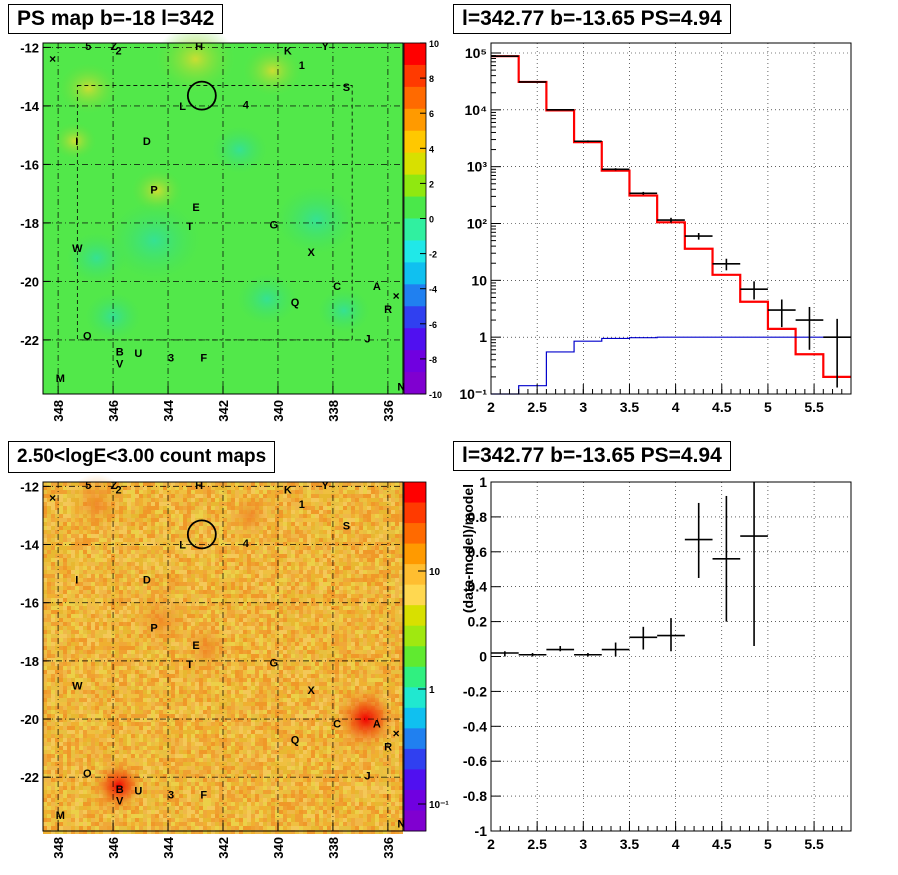 The width and height of the screenshot is (898, 875). I want to click on bl-xtick-label: 344, so click(168, 847).